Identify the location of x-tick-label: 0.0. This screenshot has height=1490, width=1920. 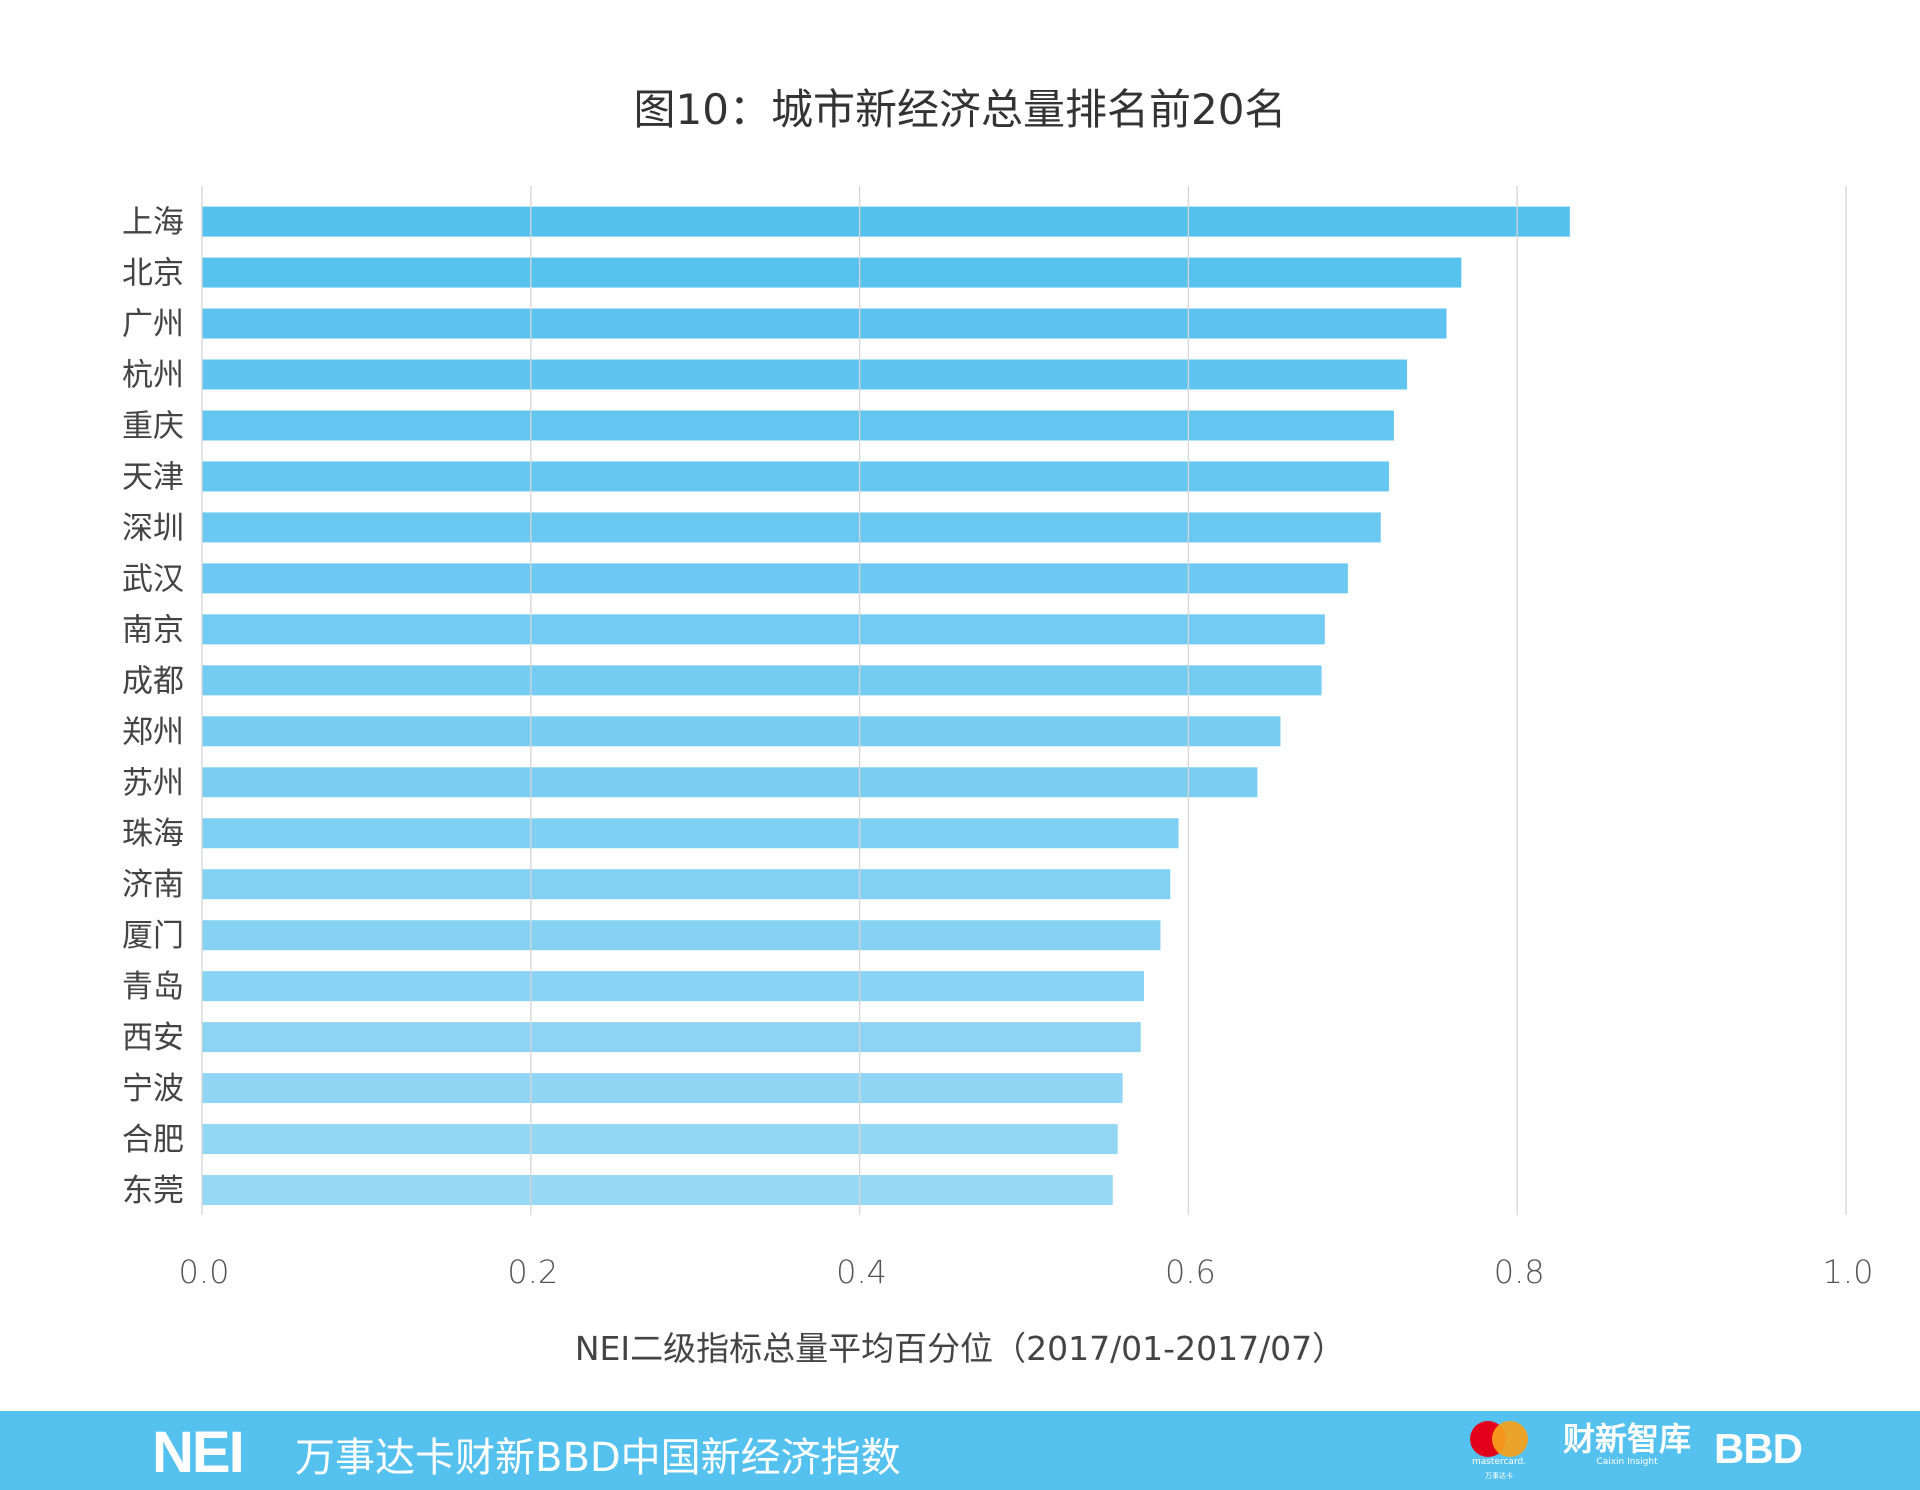
(204, 1272).